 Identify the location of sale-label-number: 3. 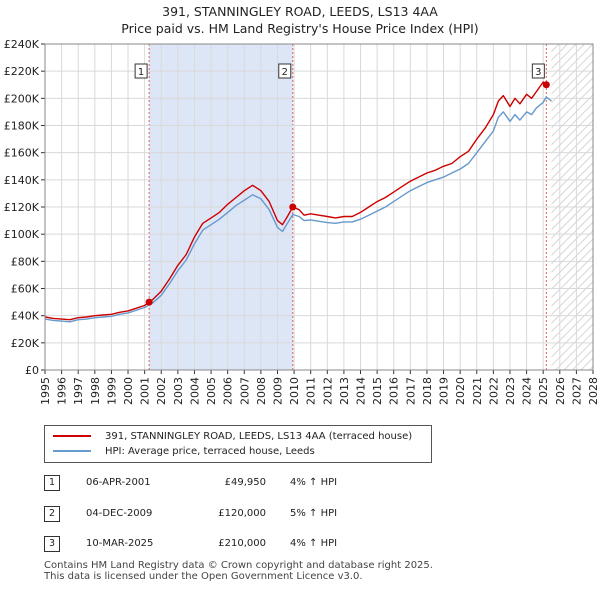
(538, 72).